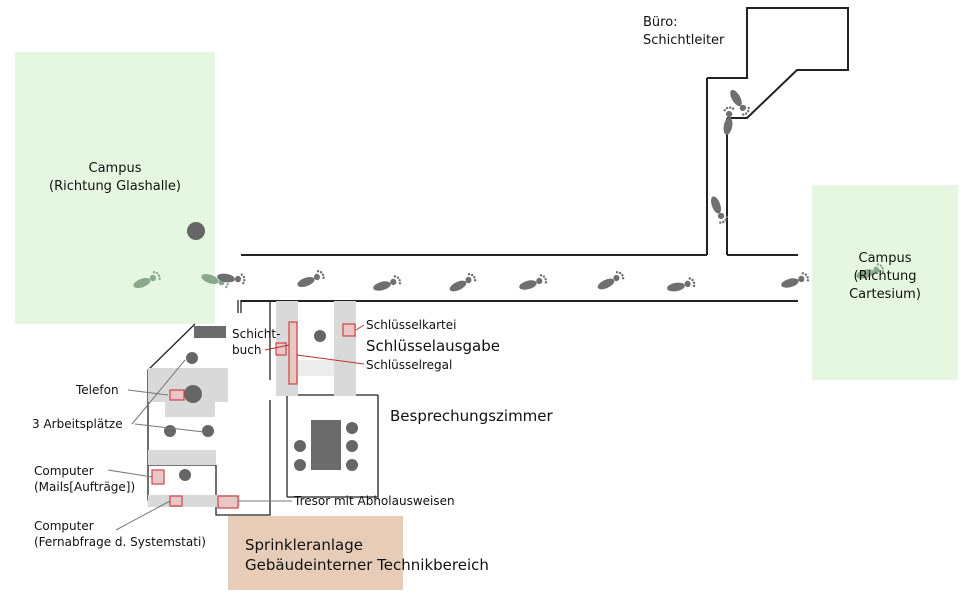 The height and width of the screenshot is (594, 967). I want to click on schluesselkartei-label: Schlüsselkartei, so click(411, 325).